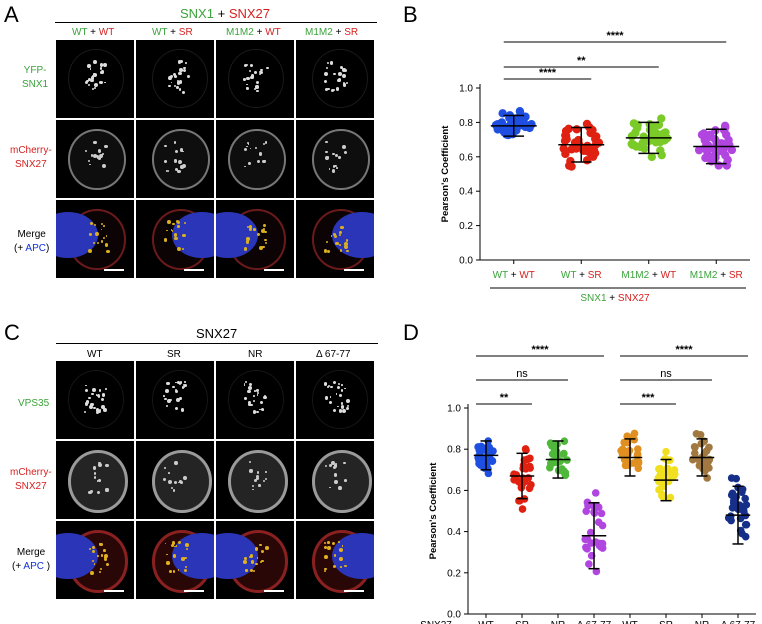 The height and width of the screenshot is (624, 762). What do you see at coordinates (595, 275) in the screenshot?
I see `x-tick-label-right: SR` at bounding box center [595, 275].